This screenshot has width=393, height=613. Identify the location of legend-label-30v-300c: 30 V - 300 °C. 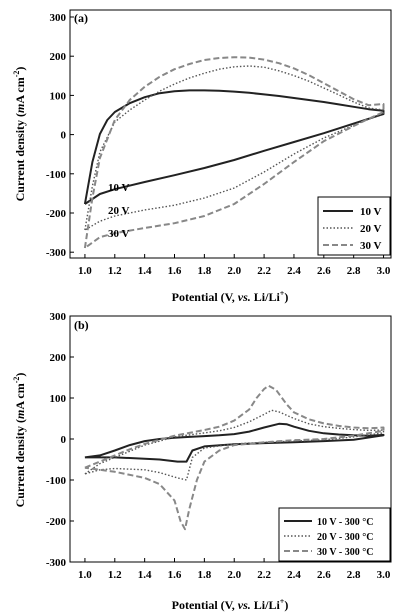
(345, 552).